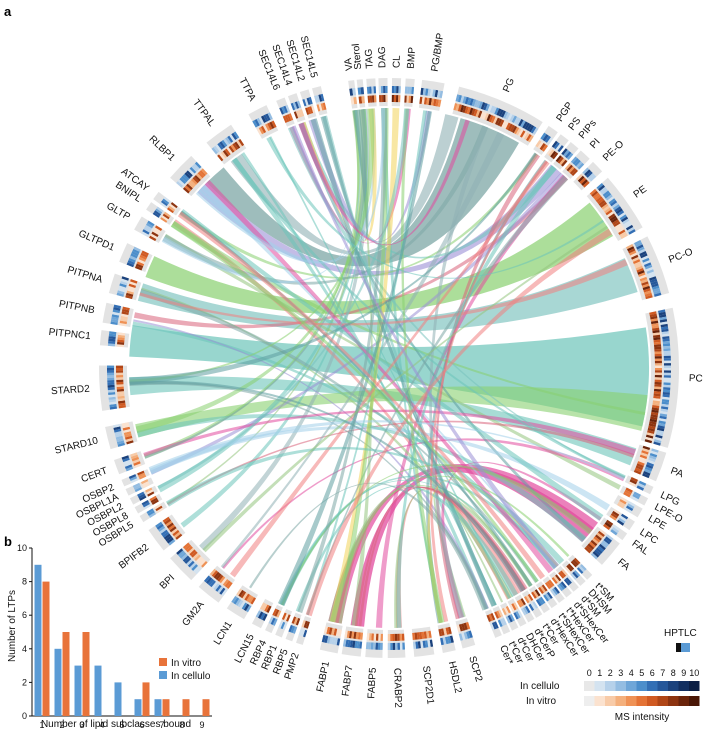 Image resolution: width=703 pixels, height=748 pixels. Describe the element at coordinates (613, 151) in the screenshot. I see `segment-label-pe-o: PE-O` at that location.